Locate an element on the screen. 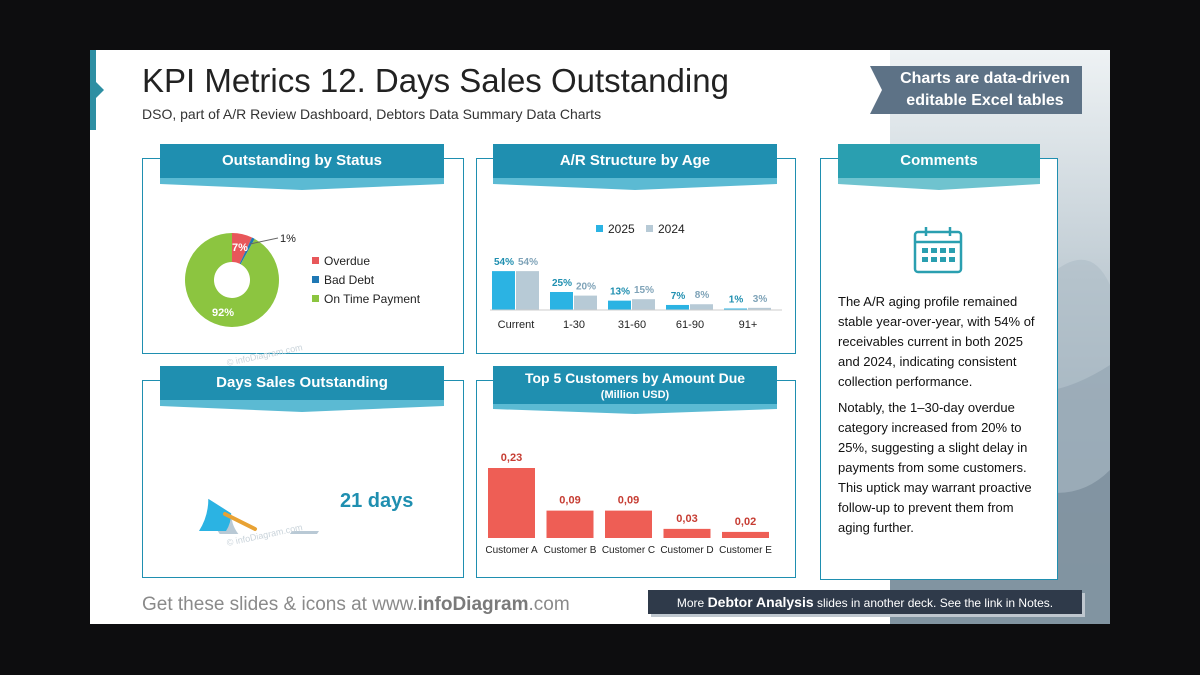 This screenshot has height=675, width=1200. age-label-2024-31-60: 15% is located at coordinates (644, 290).